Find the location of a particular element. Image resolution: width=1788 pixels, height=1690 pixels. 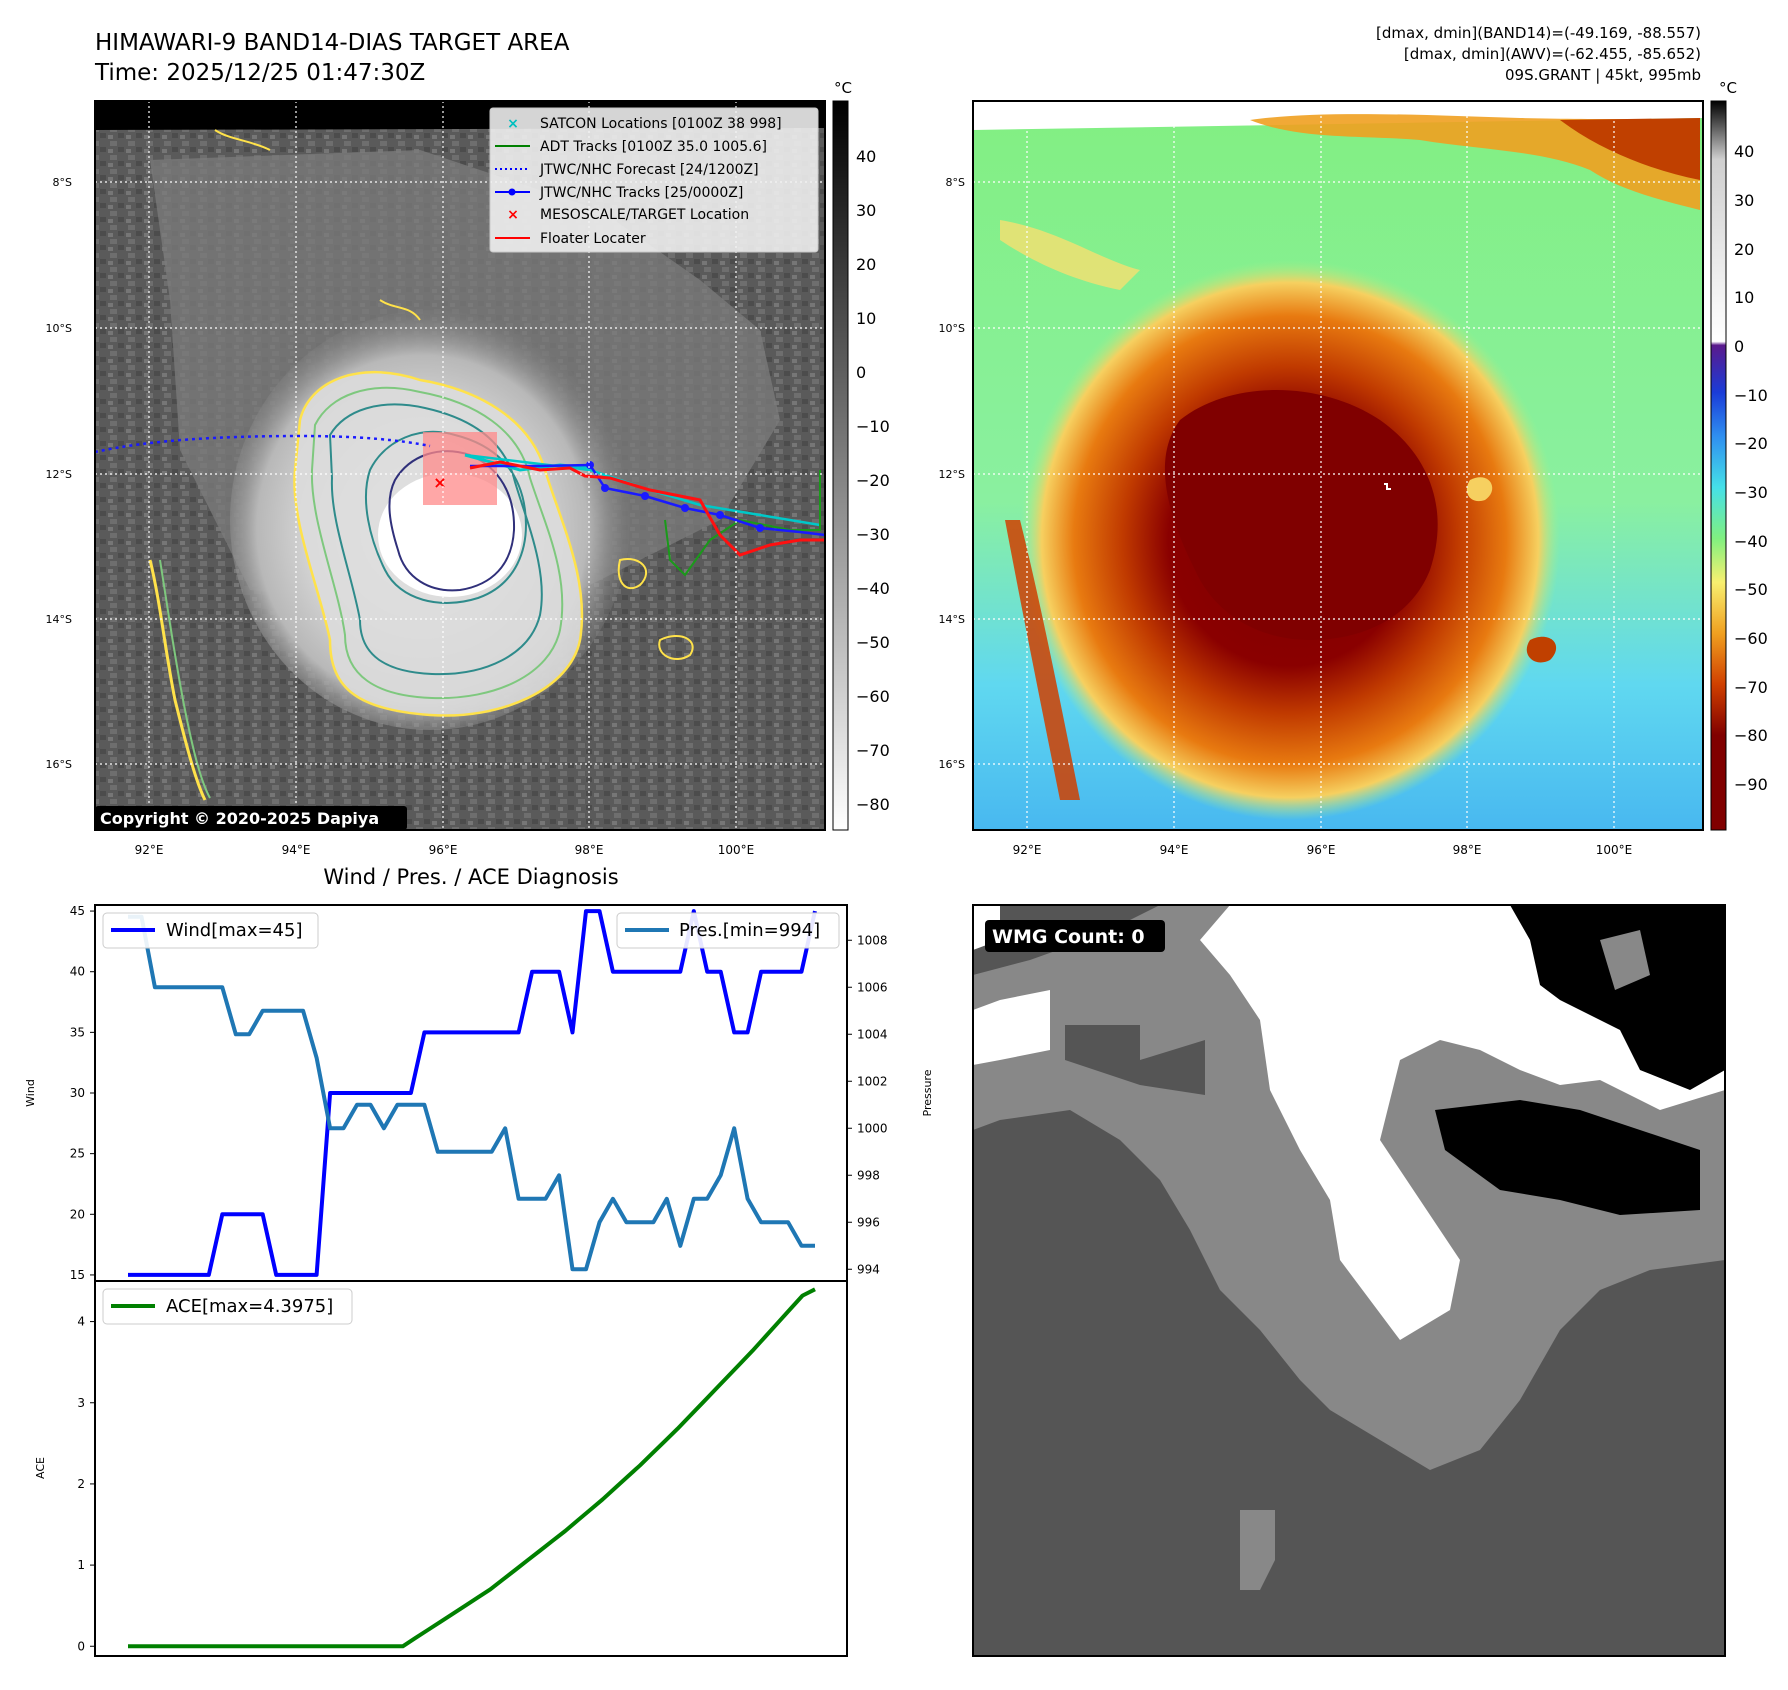

awv-lat-label-16s: 16°S is located at coordinates (952, 764).